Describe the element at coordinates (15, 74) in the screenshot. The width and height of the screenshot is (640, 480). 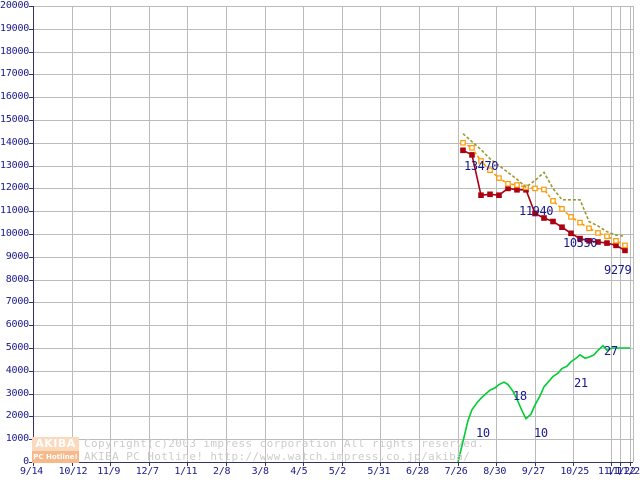
I see `y-axis-tick: 17000` at that location.